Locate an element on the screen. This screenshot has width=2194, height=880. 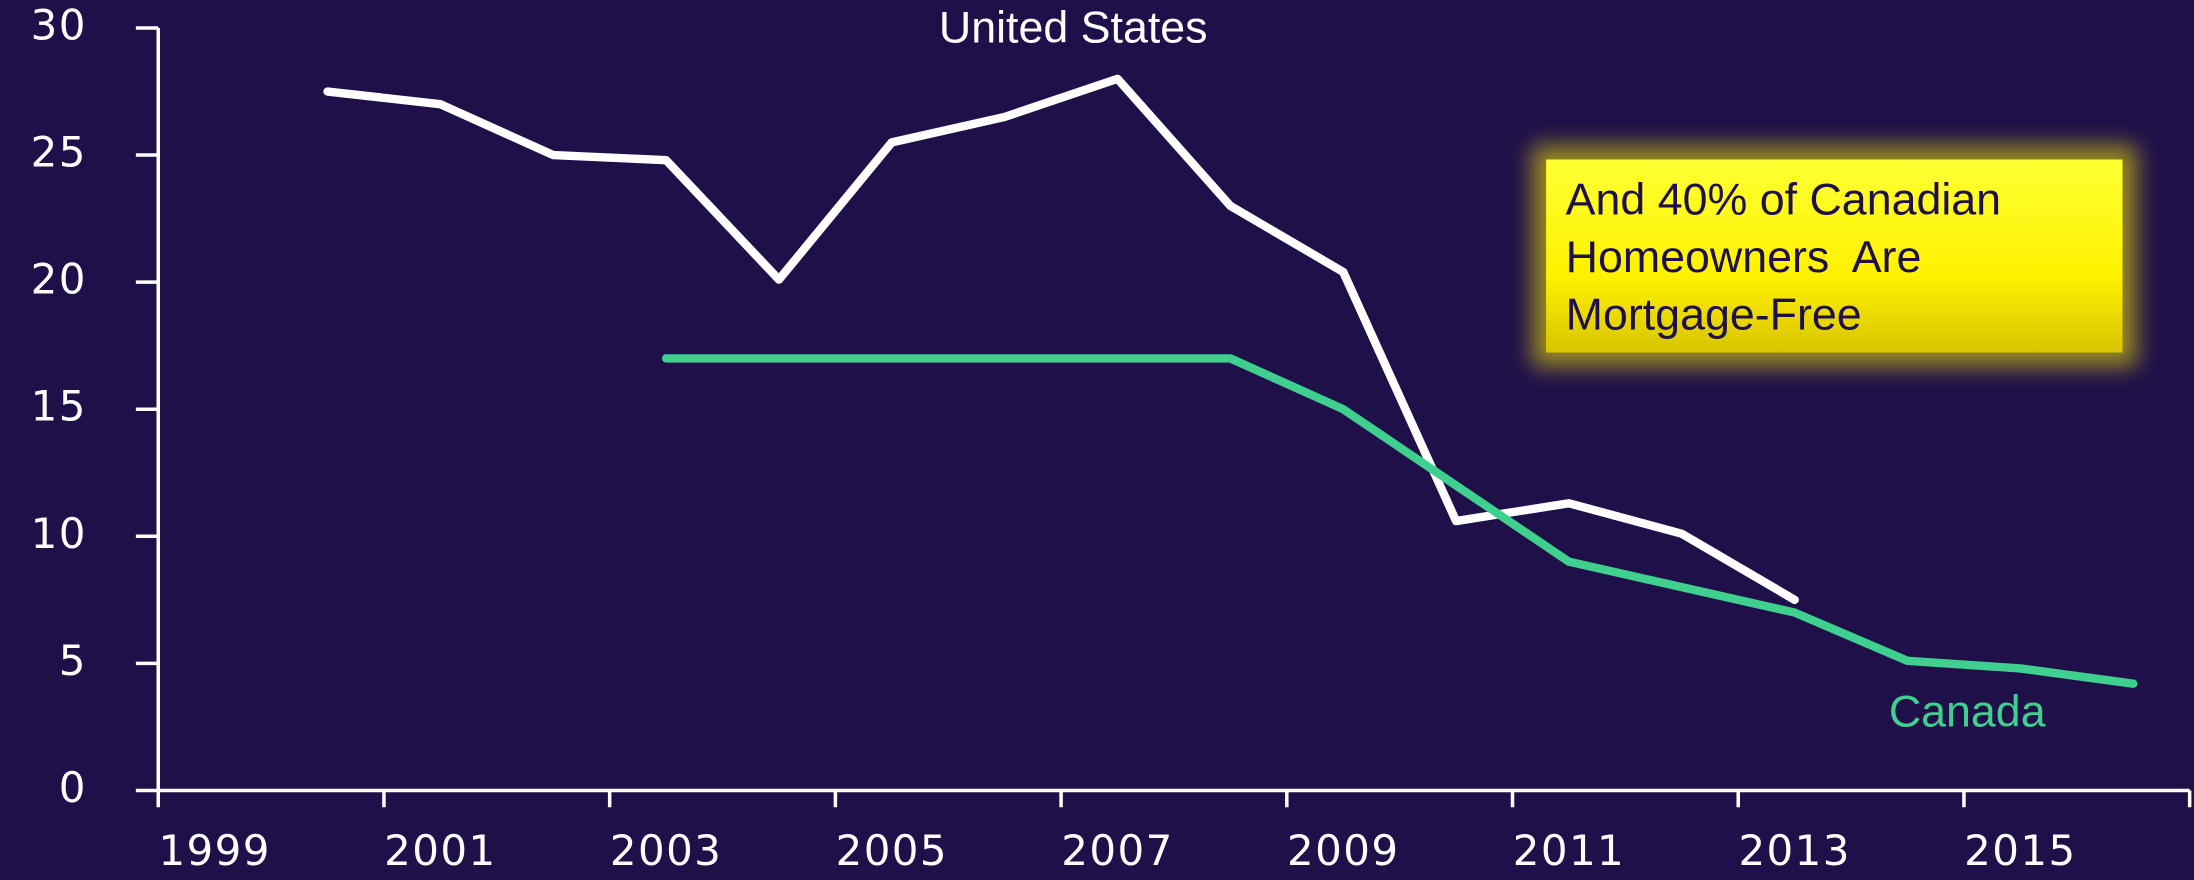
series-label: United States is located at coordinates (1073, 28).